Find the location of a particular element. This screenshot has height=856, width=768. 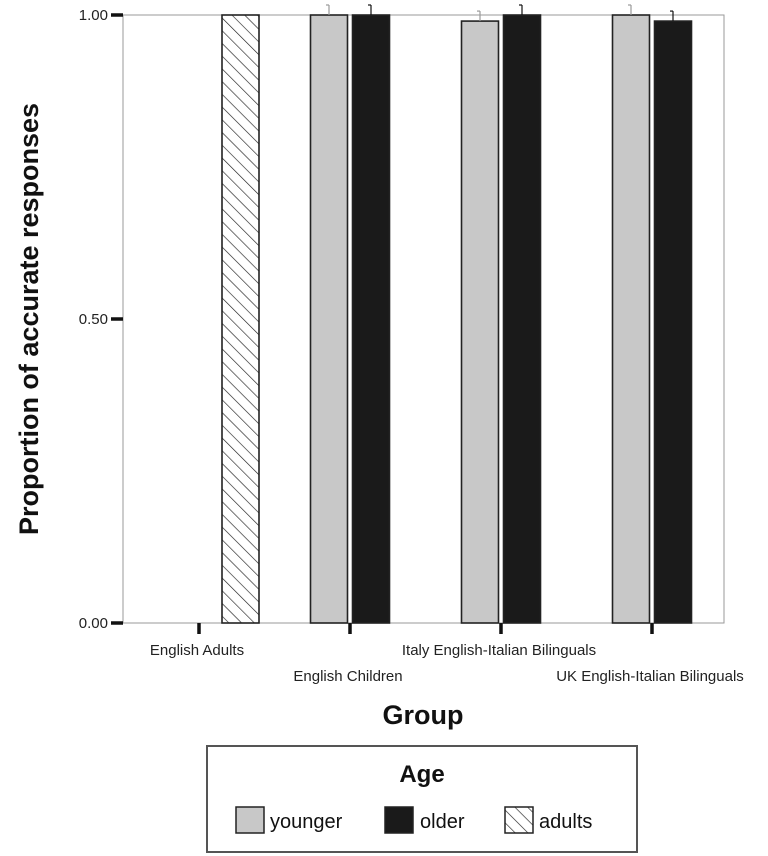

legend-label-older: older is located at coordinates (442, 822).